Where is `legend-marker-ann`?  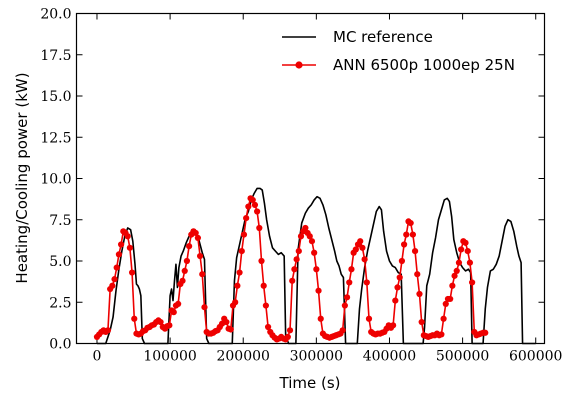 legend-marker-ann is located at coordinates (299, 65).